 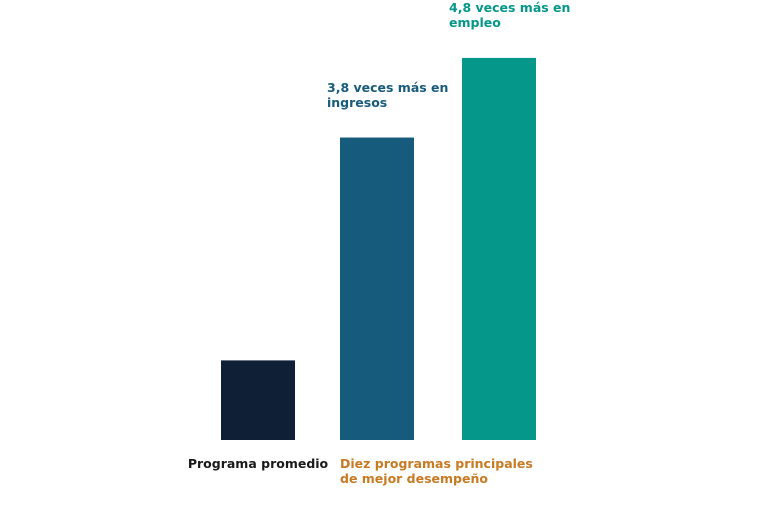 What do you see at coordinates (388, 94) in the screenshot?
I see `bar-annotation: 3,8 veces más en ingresos` at bounding box center [388, 94].